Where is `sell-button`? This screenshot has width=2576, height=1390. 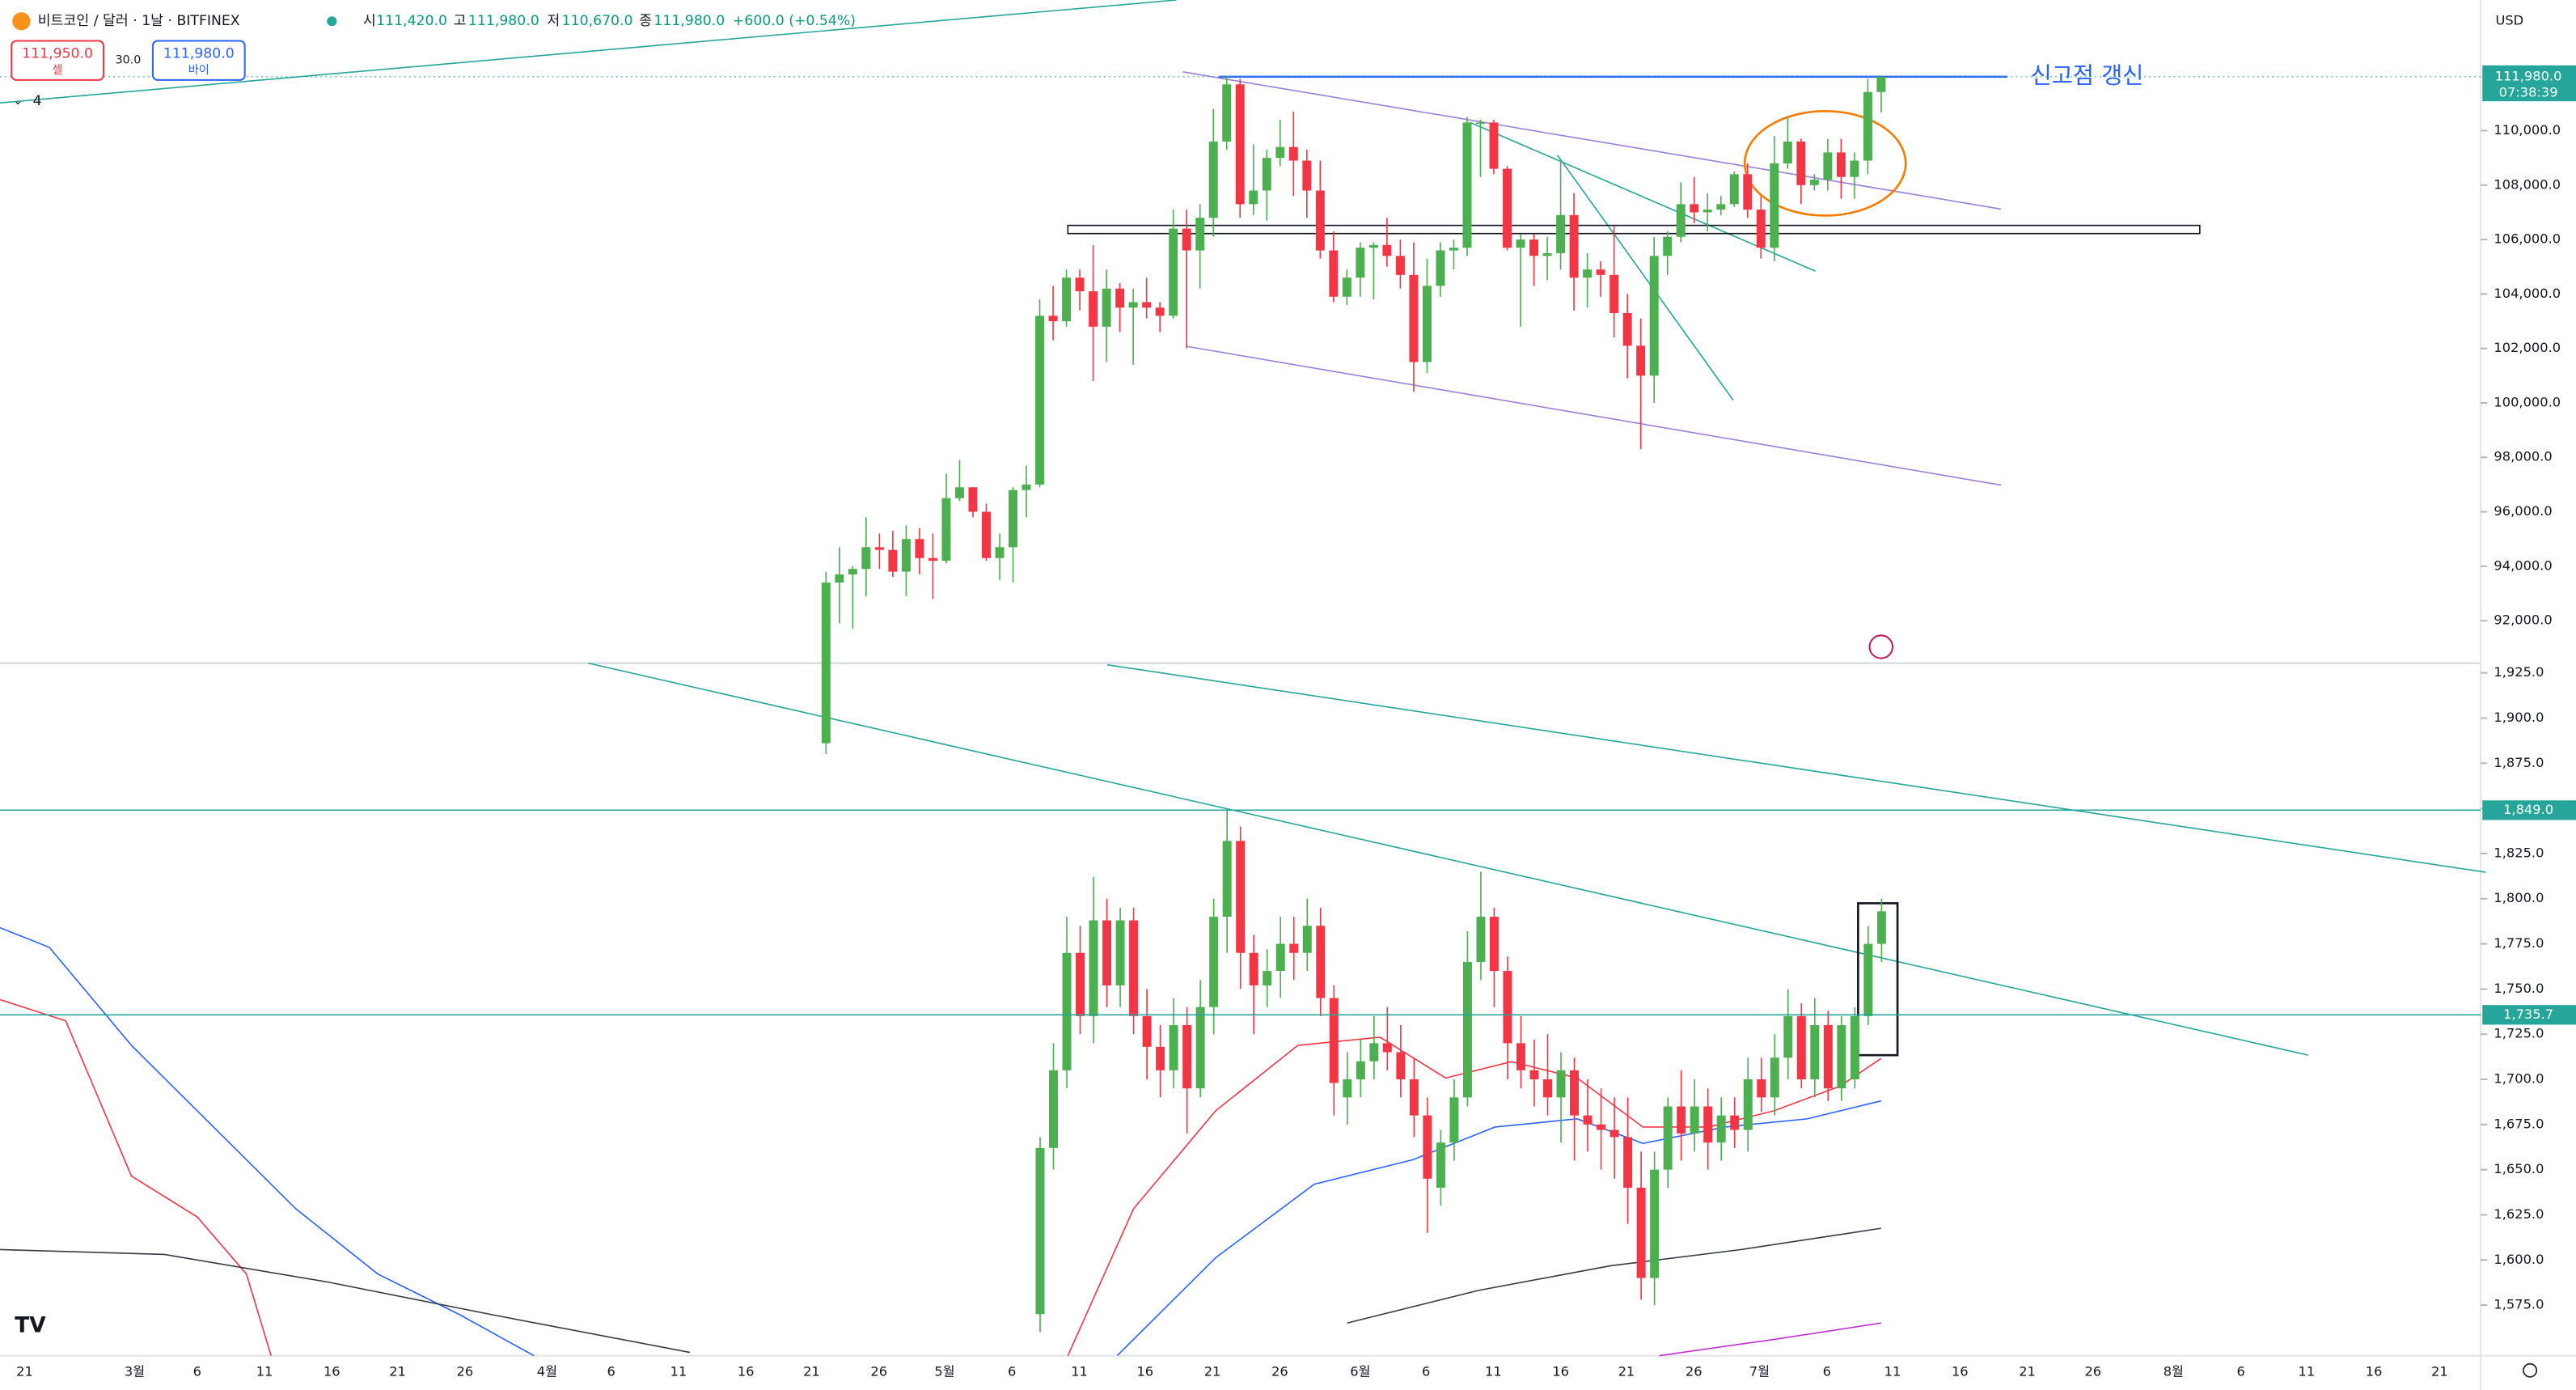 sell-button is located at coordinates (57, 60).